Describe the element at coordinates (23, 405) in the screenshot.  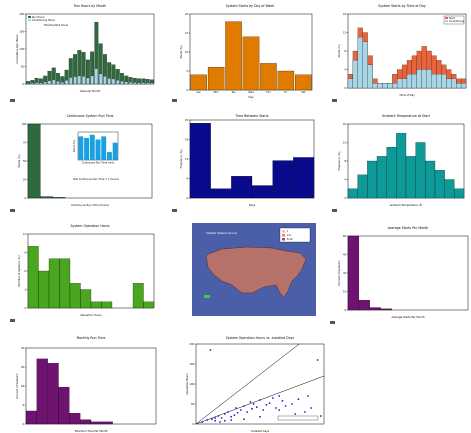
I see `y-tick-label: 9` at that location.